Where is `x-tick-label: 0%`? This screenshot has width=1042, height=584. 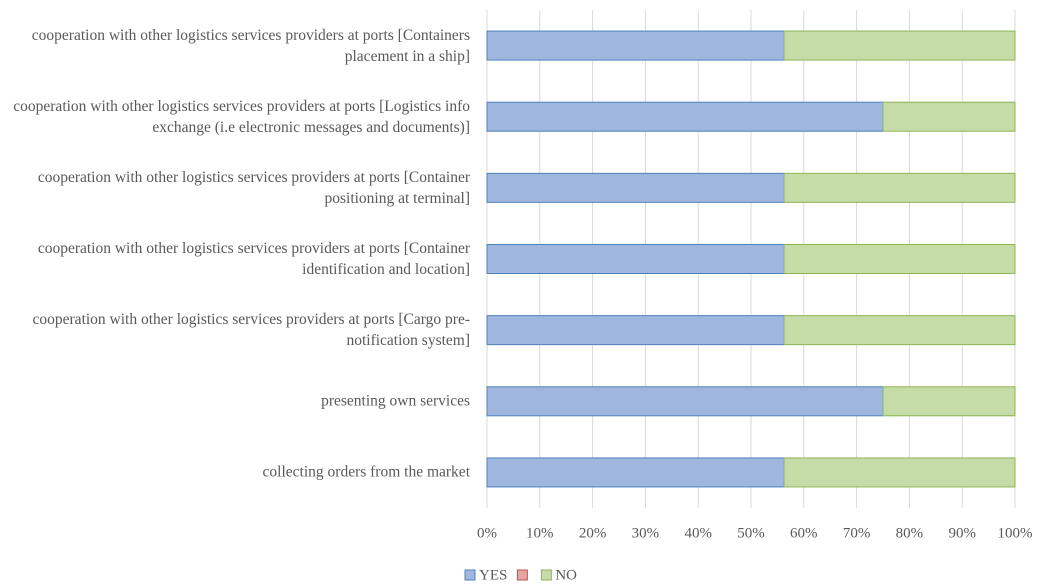 x-tick-label: 0% is located at coordinates (487, 533).